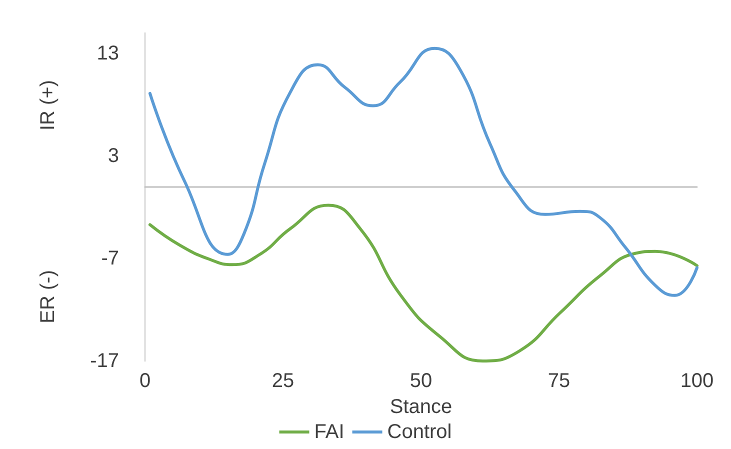  I want to click on y-tick-label: -7, so click(110, 259).